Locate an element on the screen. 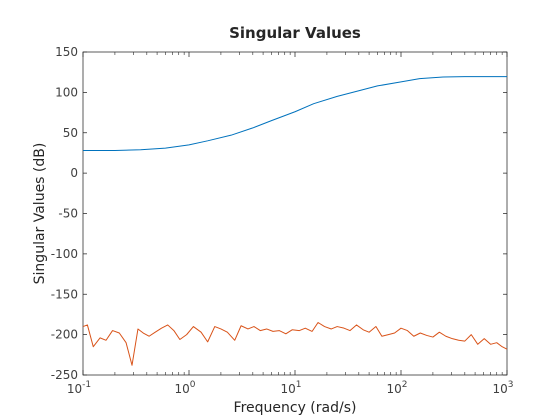 This screenshot has height=420, width=560. y-tick-label: -200 is located at coordinates (64, 335).